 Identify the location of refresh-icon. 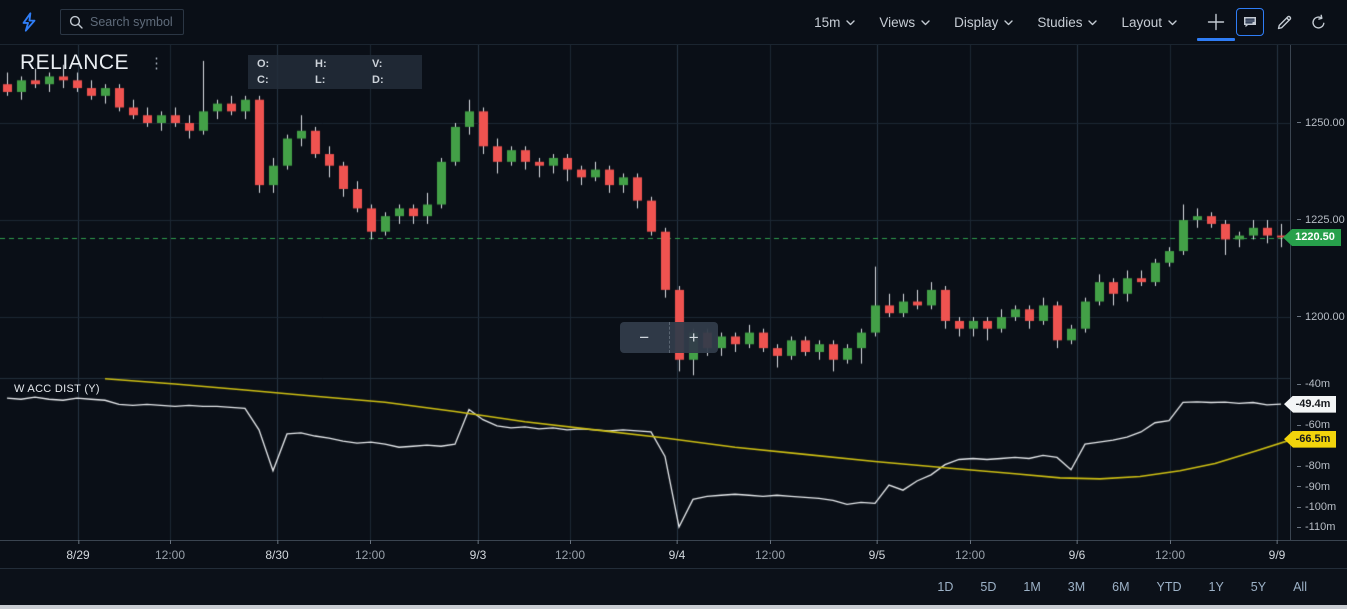
(1317, 21).